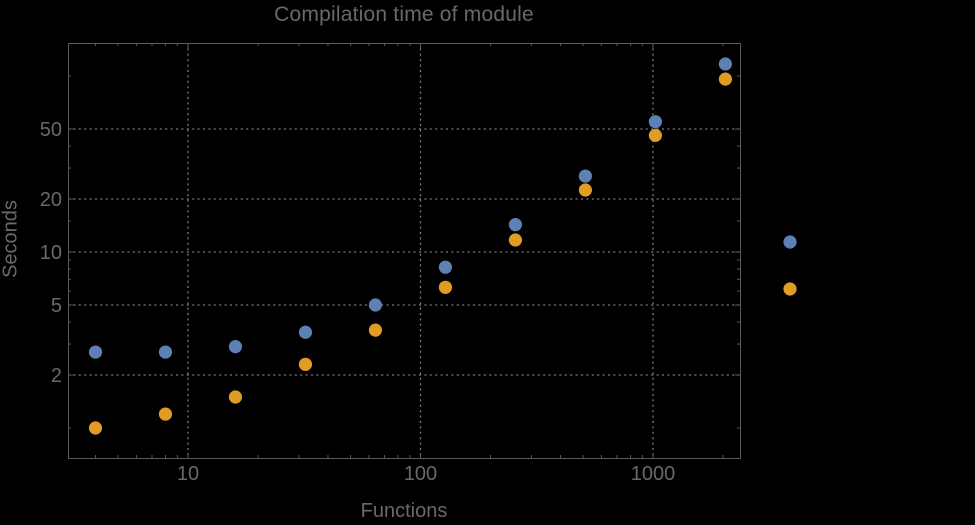 The height and width of the screenshot is (525, 975). I want to click on y-tick-label: 10, so click(51, 253).